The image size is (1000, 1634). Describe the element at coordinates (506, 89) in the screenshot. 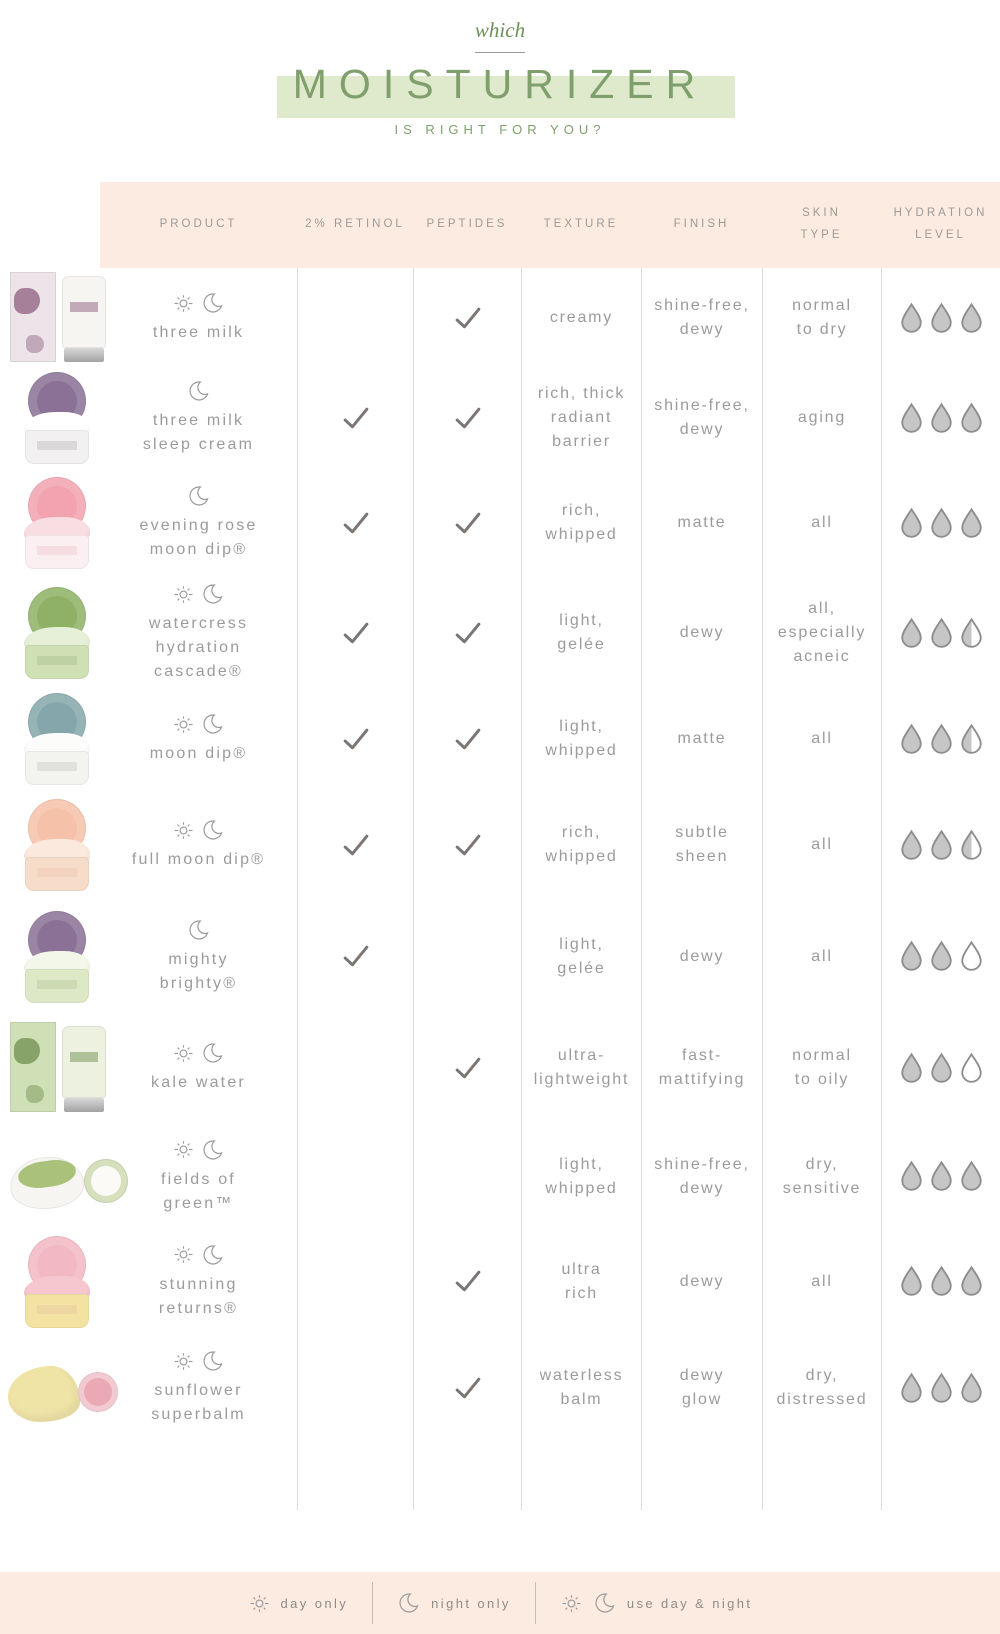

I see `page-title: MOISTURIZER` at that location.